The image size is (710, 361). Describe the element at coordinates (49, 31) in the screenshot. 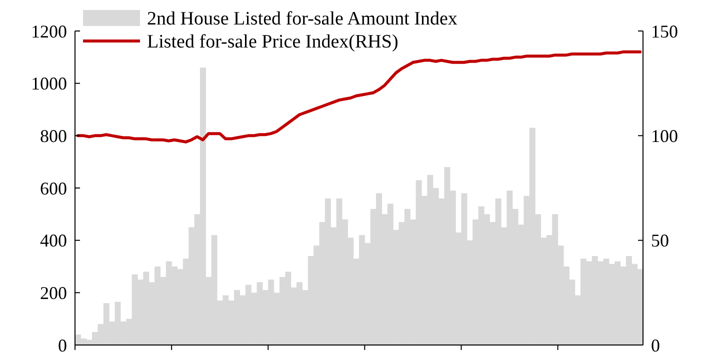

I see `y-tick-label: 1200` at that location.